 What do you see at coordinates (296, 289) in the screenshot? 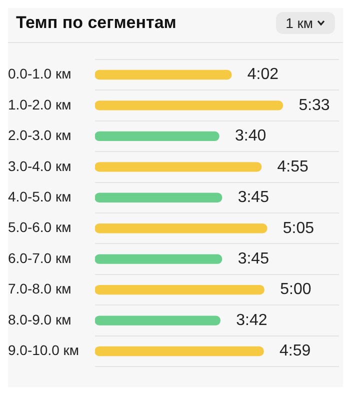
I see `data-label: 5:00` at bounding box center [296, 289].